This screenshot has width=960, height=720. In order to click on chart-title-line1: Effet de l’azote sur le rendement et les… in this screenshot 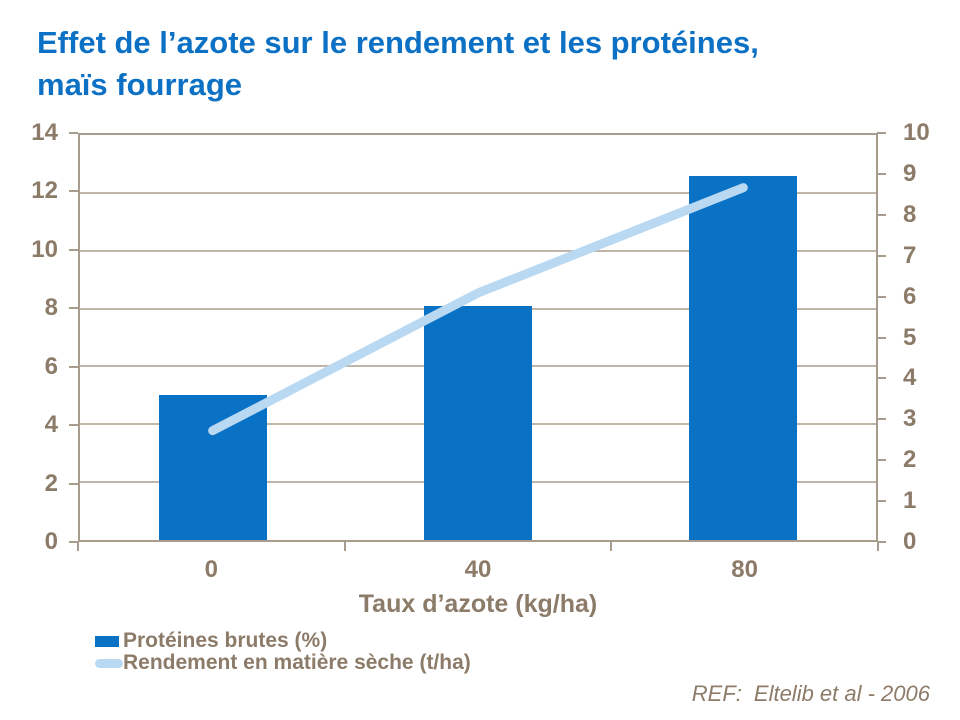, I will do `click(398, 42)`.